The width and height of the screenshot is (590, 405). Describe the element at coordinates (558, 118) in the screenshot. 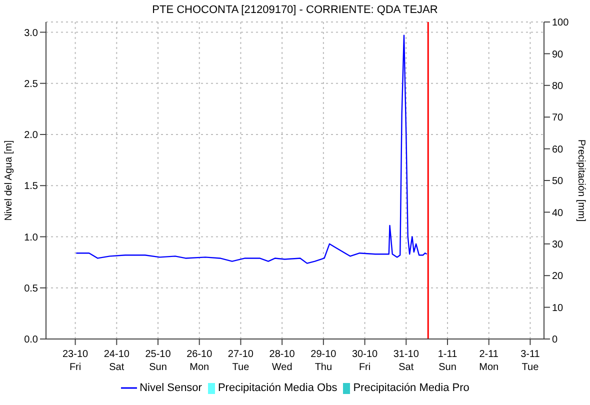

I see `y2-tick-label: 70` at that location.